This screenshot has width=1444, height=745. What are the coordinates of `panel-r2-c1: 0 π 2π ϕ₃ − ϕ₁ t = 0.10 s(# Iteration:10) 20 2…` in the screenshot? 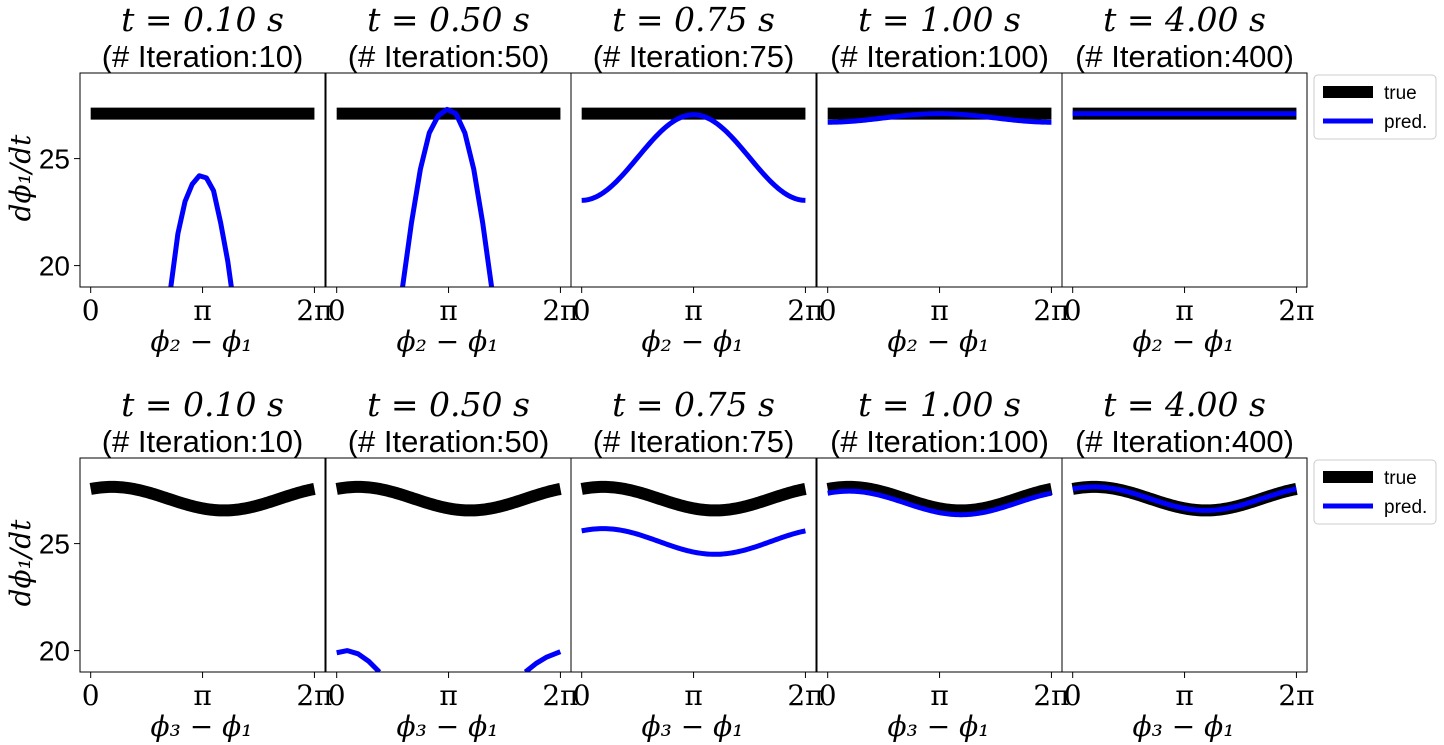 It's located at (168, 564).